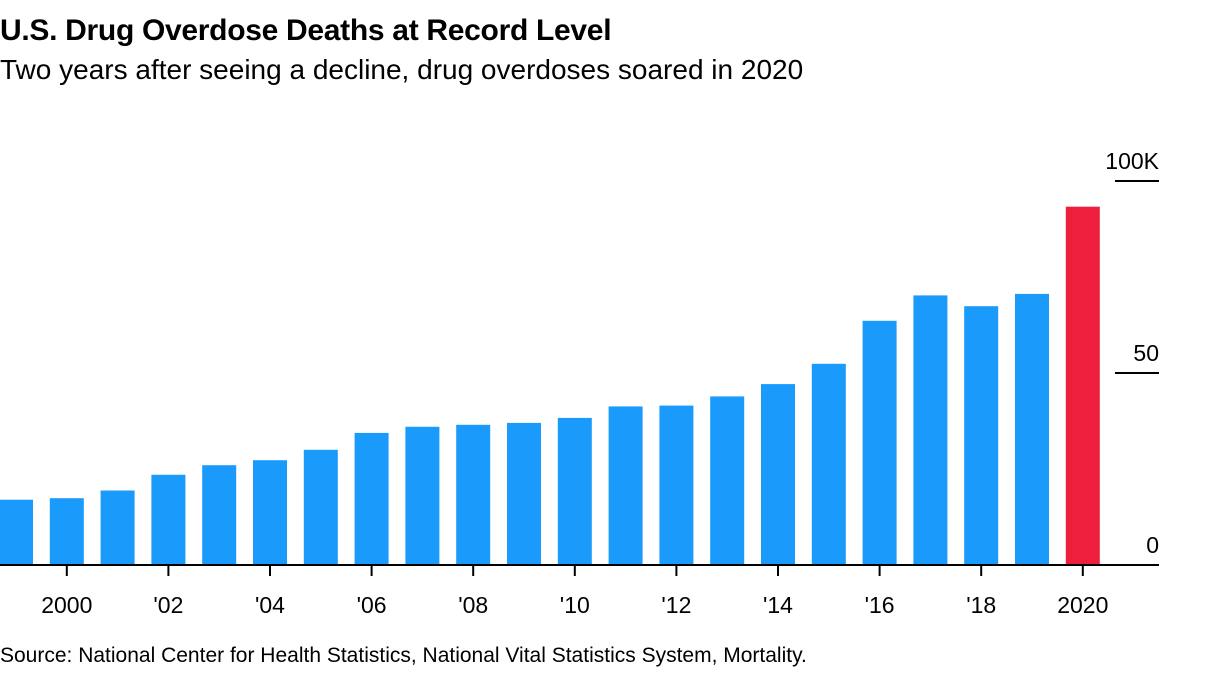 The height and width of the screenshot is (690, 1216). What do you see at coordinates (930, 430) in the screenshot?
I see `bar-2017` at bounding box center [930, 430].